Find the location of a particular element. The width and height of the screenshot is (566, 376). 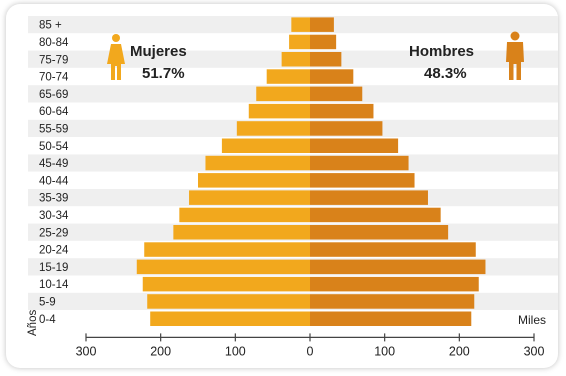

age-label: 15-19 is located at coordinates (53, 268).